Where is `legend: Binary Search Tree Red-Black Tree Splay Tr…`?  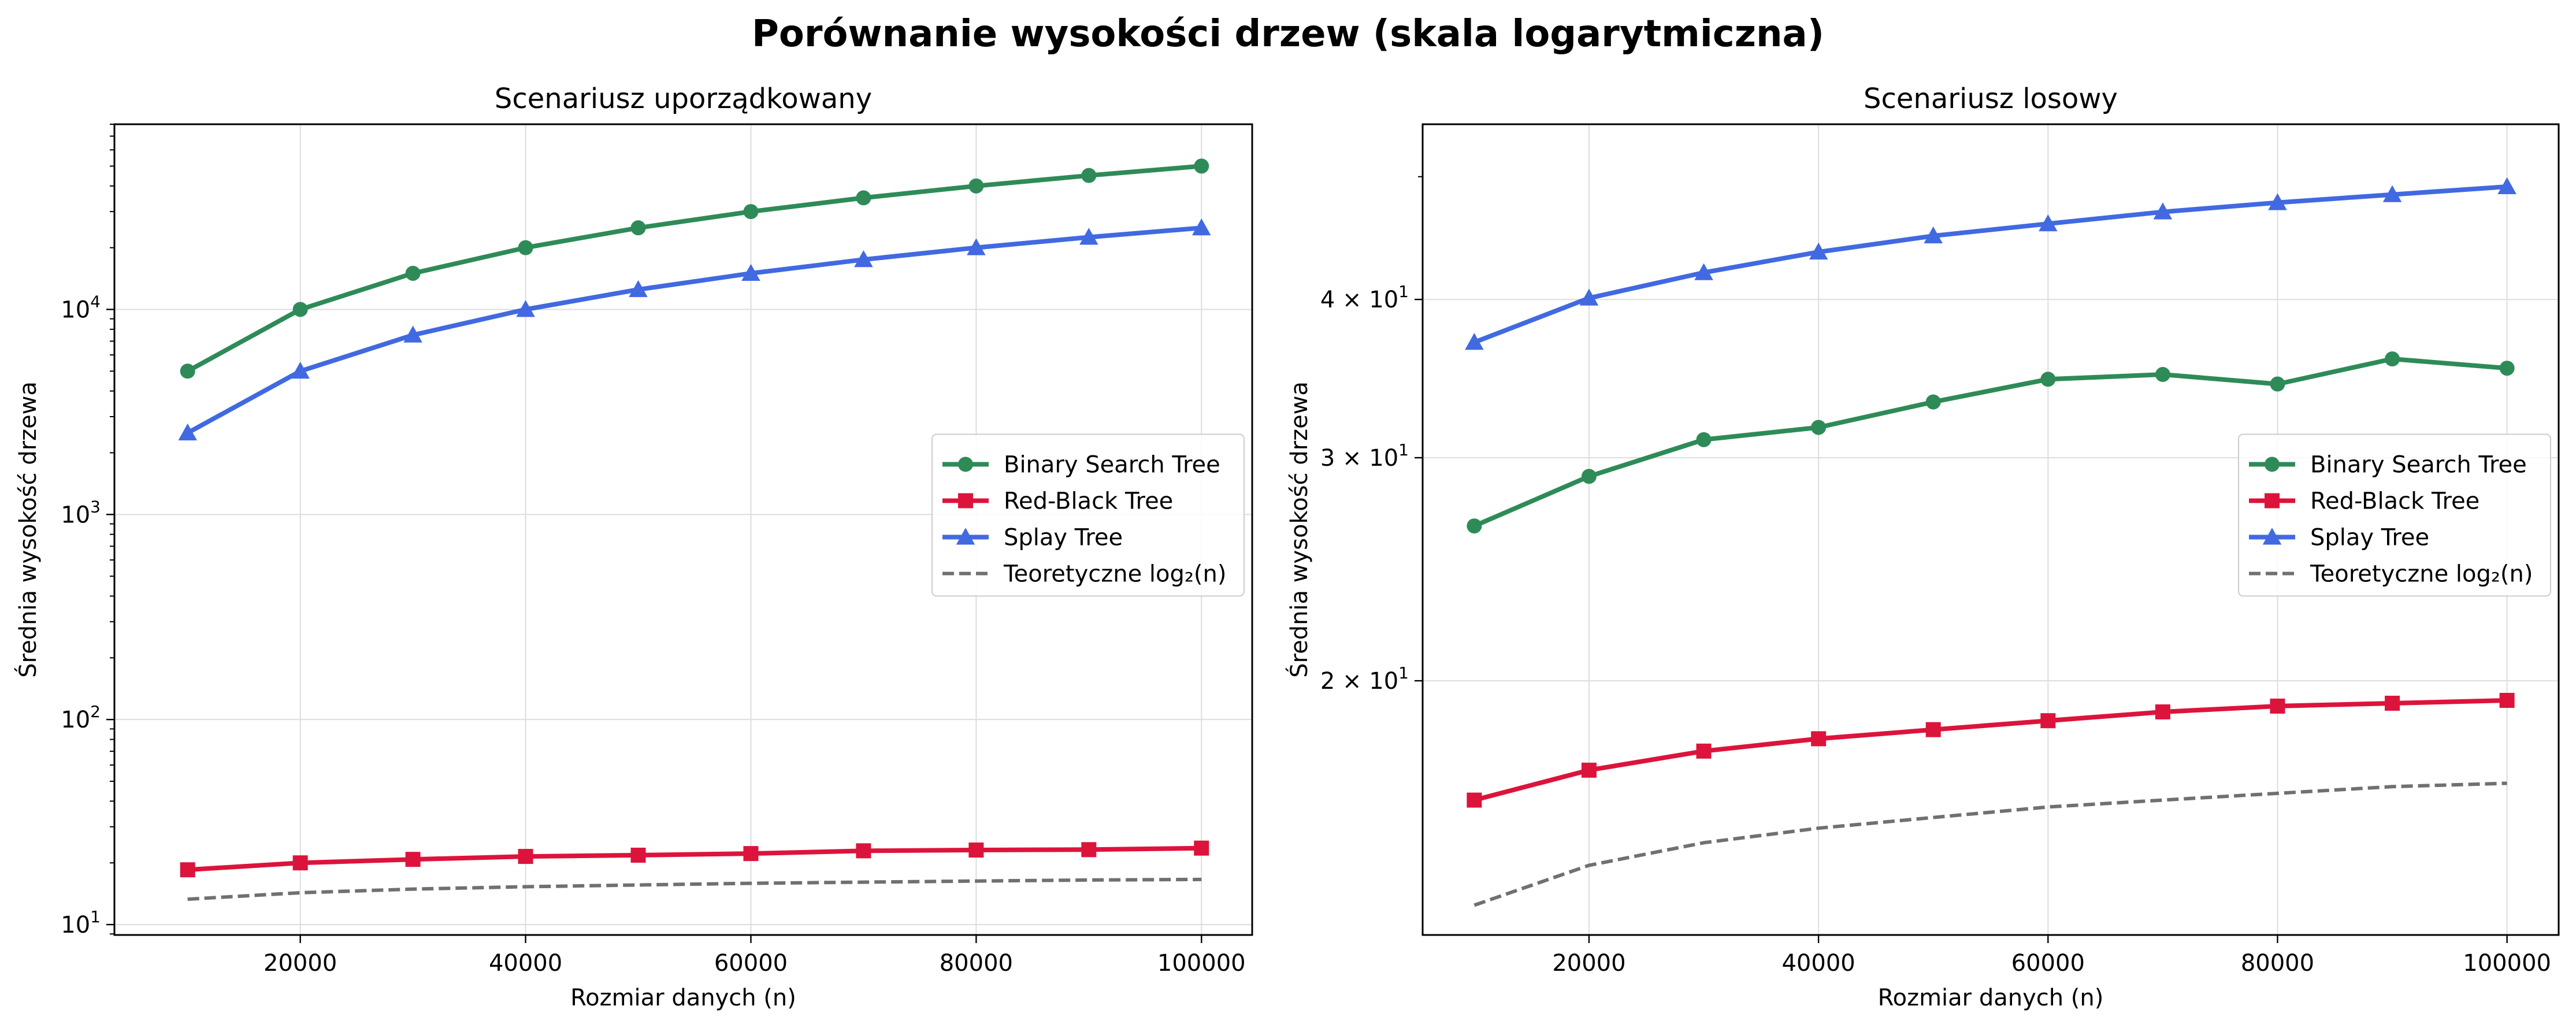 legend: Binary Search Tree Red-Black Tree Splay Tr… is located at coordinates (2394, 515).